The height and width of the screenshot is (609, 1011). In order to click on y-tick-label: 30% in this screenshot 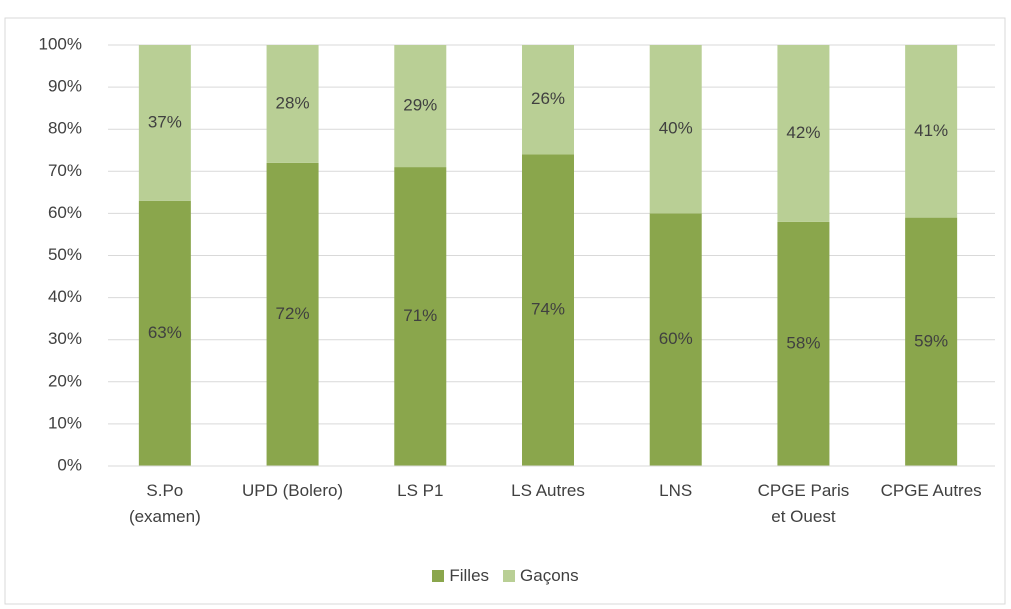, I will do `click(65, 338)`.